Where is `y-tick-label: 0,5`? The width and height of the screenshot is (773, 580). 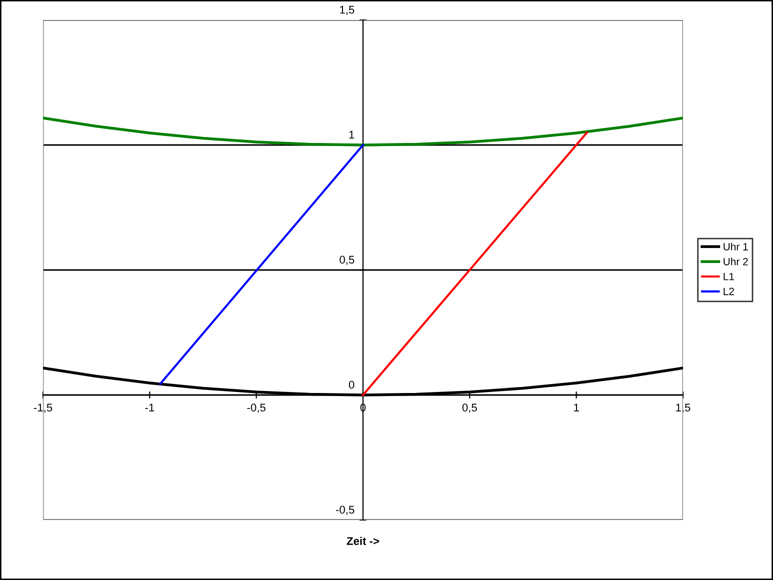
y-tick-label: 0,5 is located at coordinates (347, 260).